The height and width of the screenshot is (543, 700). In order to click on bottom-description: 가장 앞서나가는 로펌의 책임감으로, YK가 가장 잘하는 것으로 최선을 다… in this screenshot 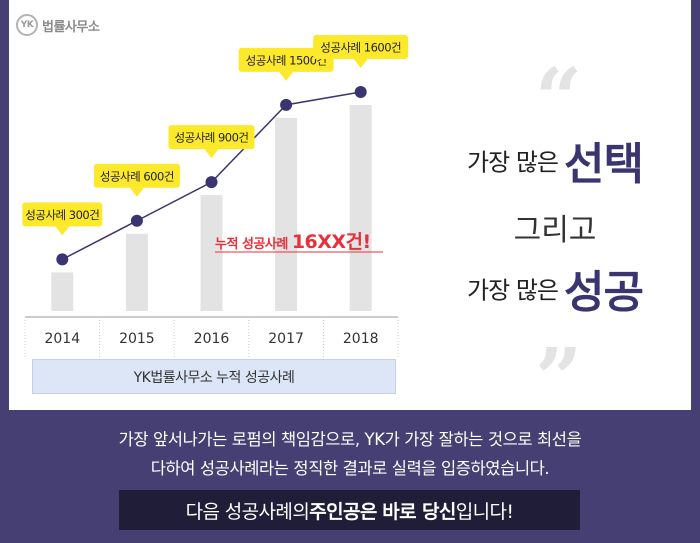, I will do `click(350, 454)`.